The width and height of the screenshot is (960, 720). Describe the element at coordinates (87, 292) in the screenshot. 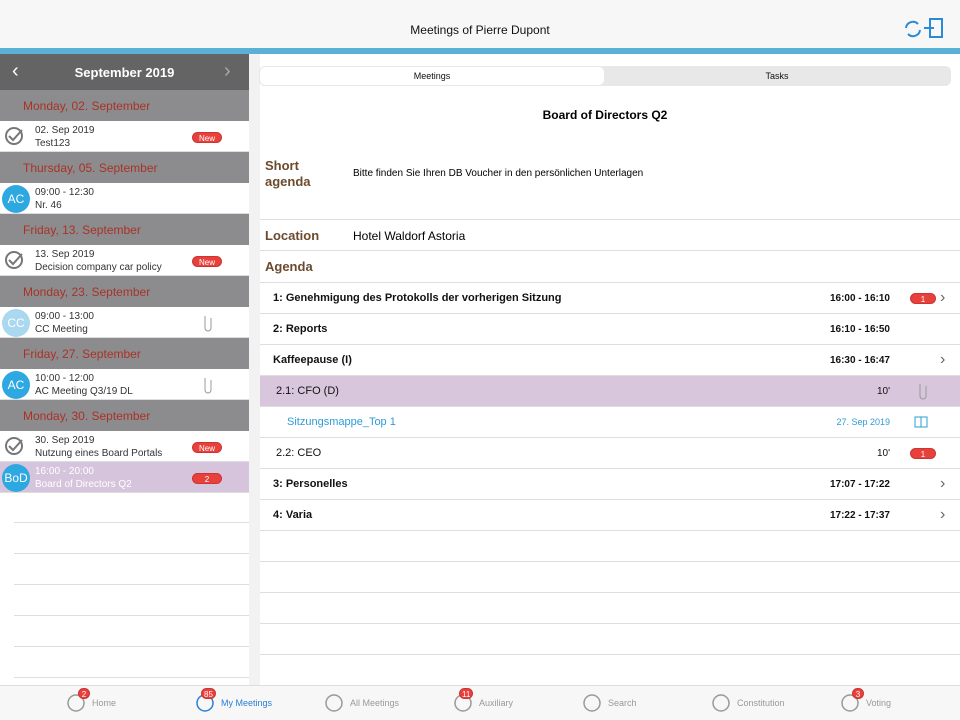

I see `day-label: Monday, 23. September` at that location.